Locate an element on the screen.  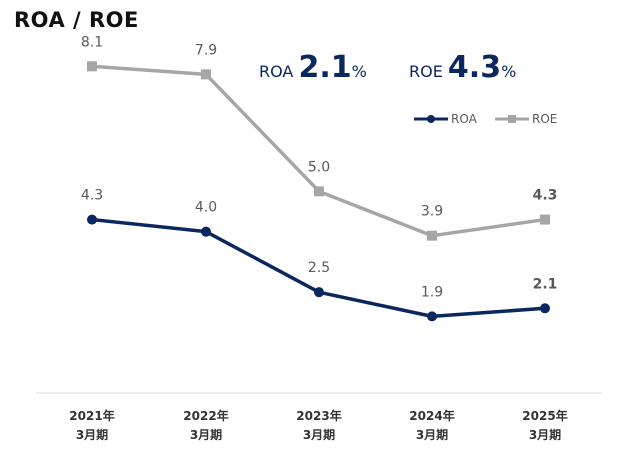
roe-kpi: ROE 4.3% is located at coordinates (462, 67).